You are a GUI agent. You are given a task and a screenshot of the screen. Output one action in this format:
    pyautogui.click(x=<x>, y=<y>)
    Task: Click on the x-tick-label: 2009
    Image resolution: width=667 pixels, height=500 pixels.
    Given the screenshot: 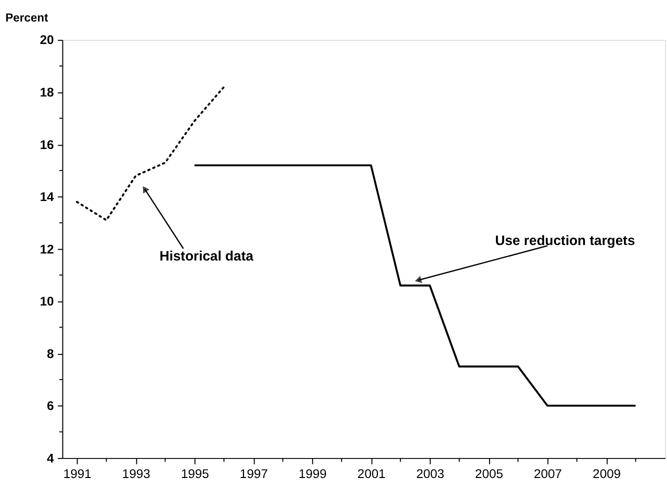 What is the action you would take?
    pyautogui.click(x=606, y=473)
    